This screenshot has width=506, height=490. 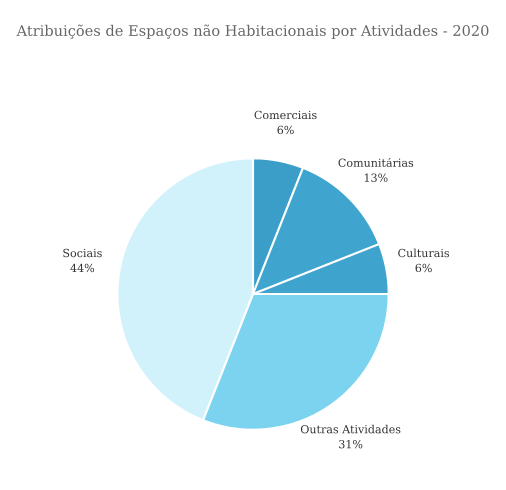 What do you see at coordinates (424, 253) in the screenshot?
I see `slice-label: Culturais` at bounding box center [424, 253].